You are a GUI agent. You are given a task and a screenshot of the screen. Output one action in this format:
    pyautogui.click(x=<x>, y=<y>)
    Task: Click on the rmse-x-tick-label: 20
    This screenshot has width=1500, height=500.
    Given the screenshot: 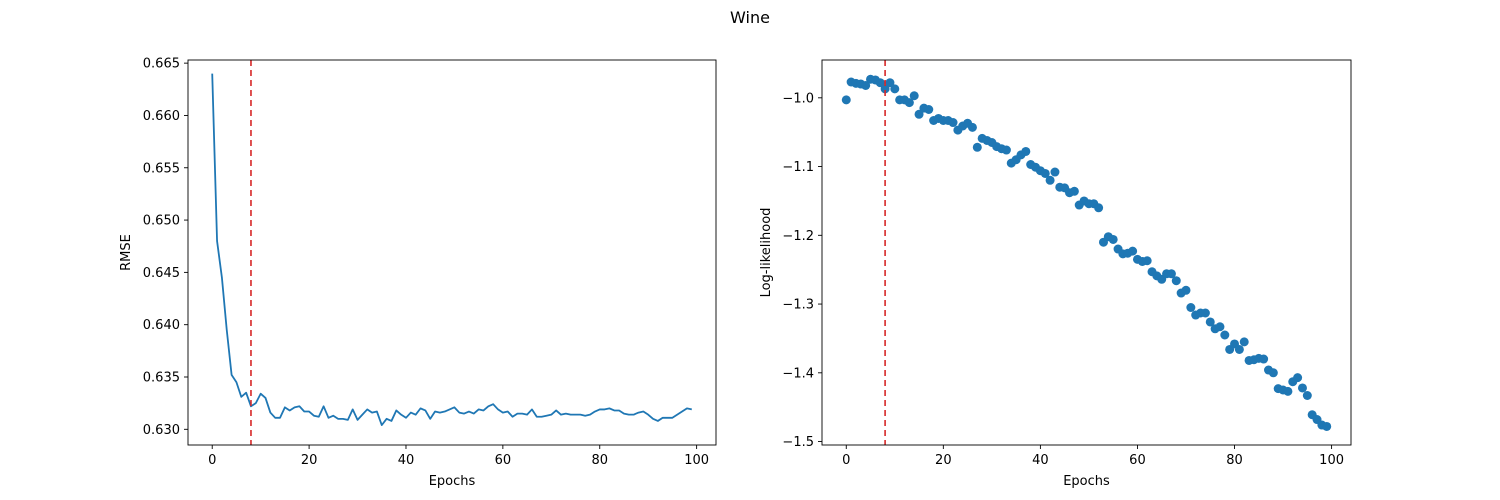 What is the action you would take?
    pyautogui.click(x=309, y=460)
    